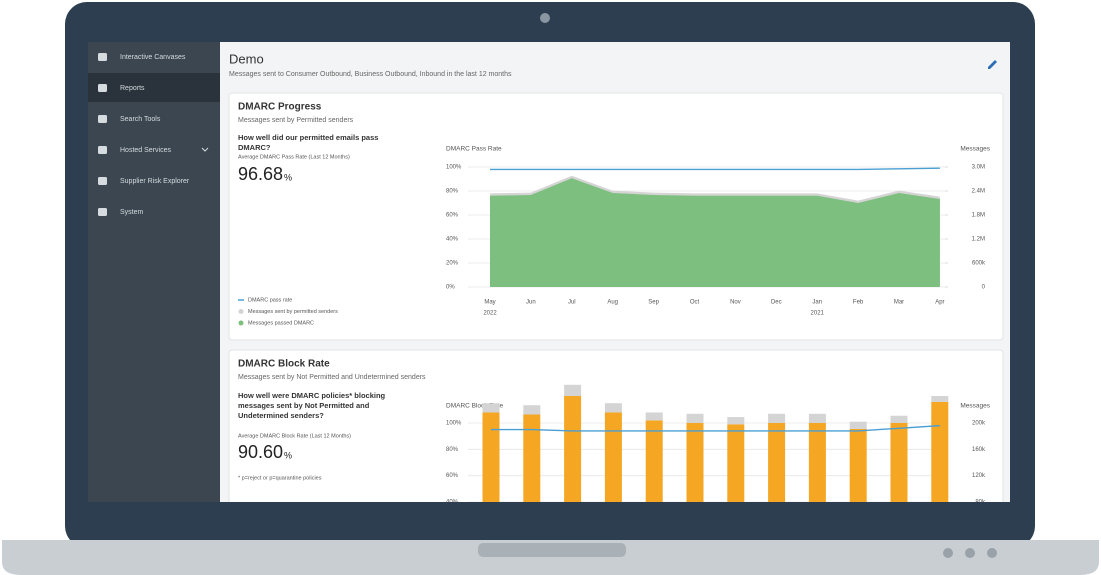 The image size is (1101, 575). Describe the element at coordinates (992, 64) in the screenshot. I see `edit-icon` at that location.